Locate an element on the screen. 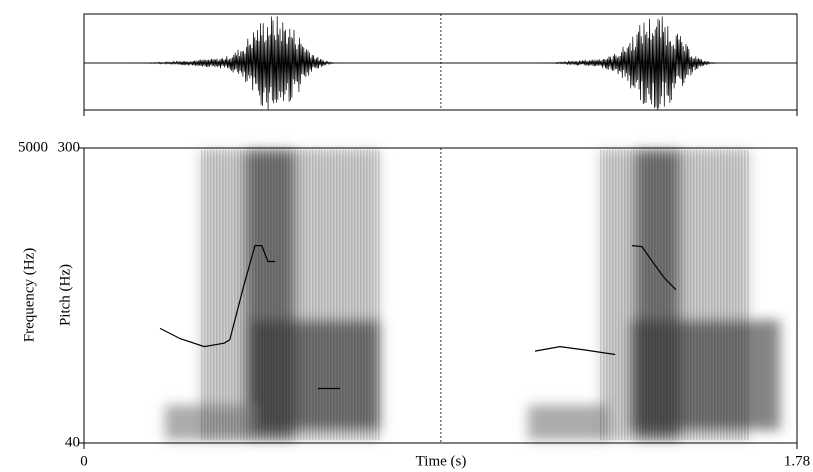 The width and height of the screenshot is (813, 472). y2-tick-label: 300 is located at coordinates (69, 147).